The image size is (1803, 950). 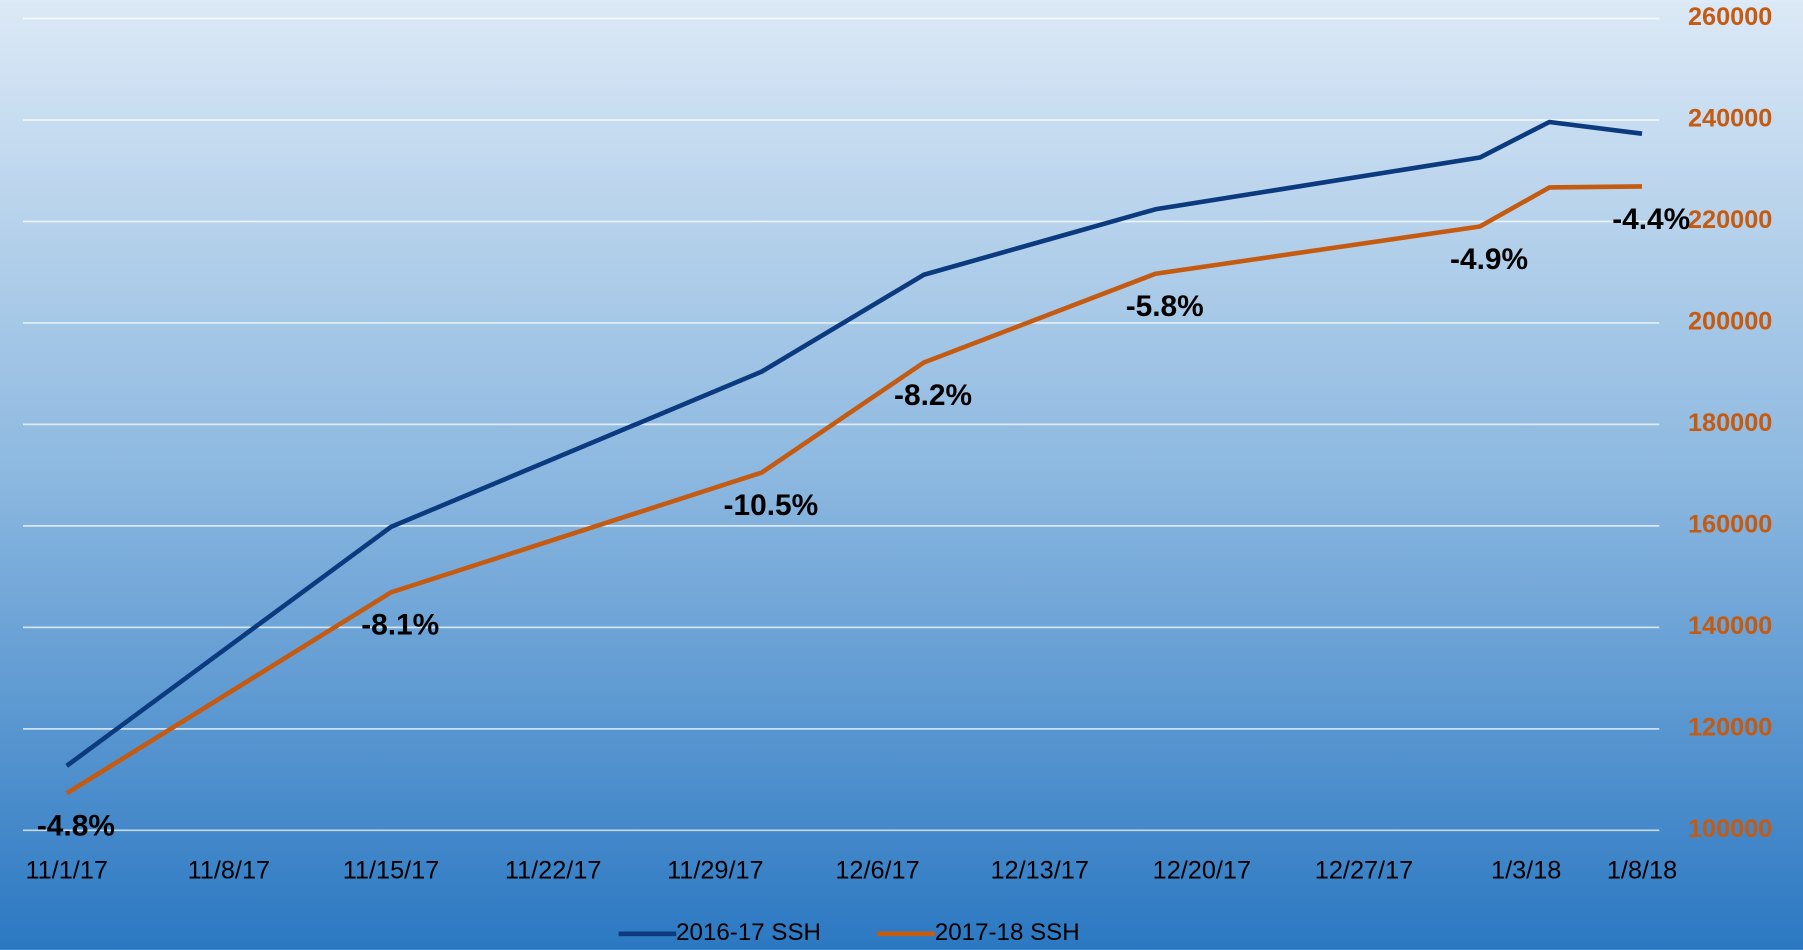 What do you see at coordinates (1364, 870) in the screenshot?
I see `x-tick-label: 12/27/17` at bounding box center [1364, 870].